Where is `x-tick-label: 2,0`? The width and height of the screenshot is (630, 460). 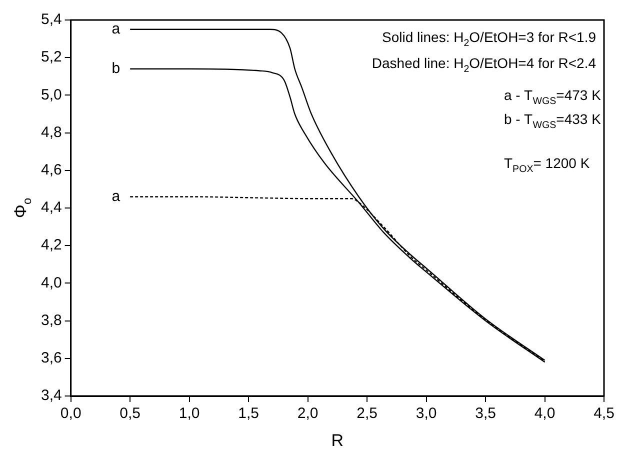
x-tick-label: 2,0 is located at coordinates (307, 413).